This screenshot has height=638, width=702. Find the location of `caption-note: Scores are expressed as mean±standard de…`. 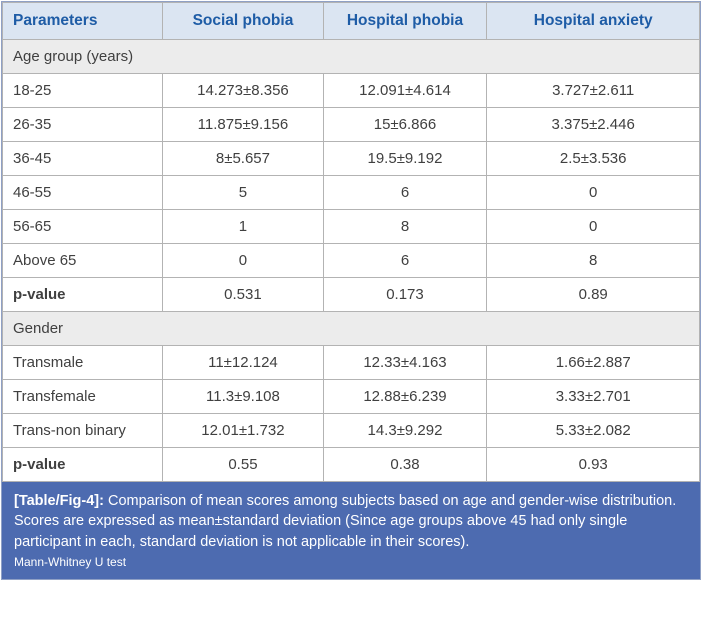

caption-note: Scores are expressed as mean±standard de… is located at coordinates (321, 531).